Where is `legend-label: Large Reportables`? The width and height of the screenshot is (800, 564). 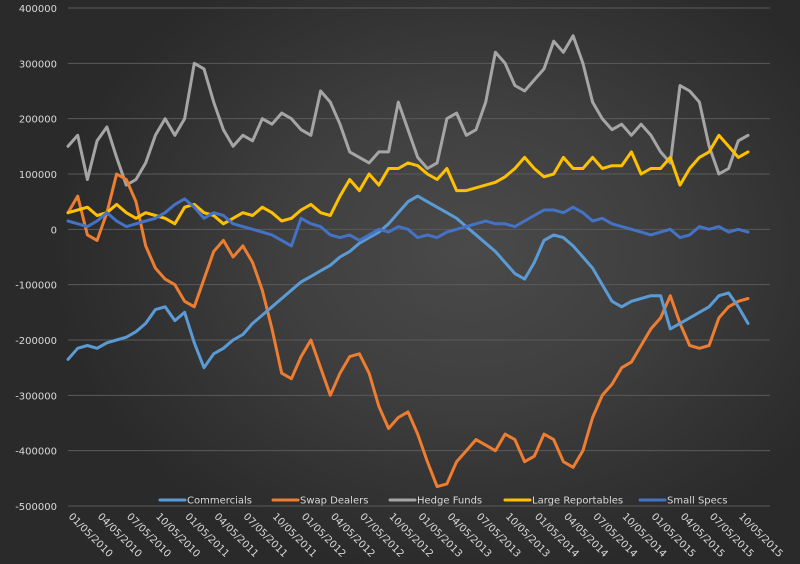
legend-label: Large Reportables is located at coordinates (577, 501).